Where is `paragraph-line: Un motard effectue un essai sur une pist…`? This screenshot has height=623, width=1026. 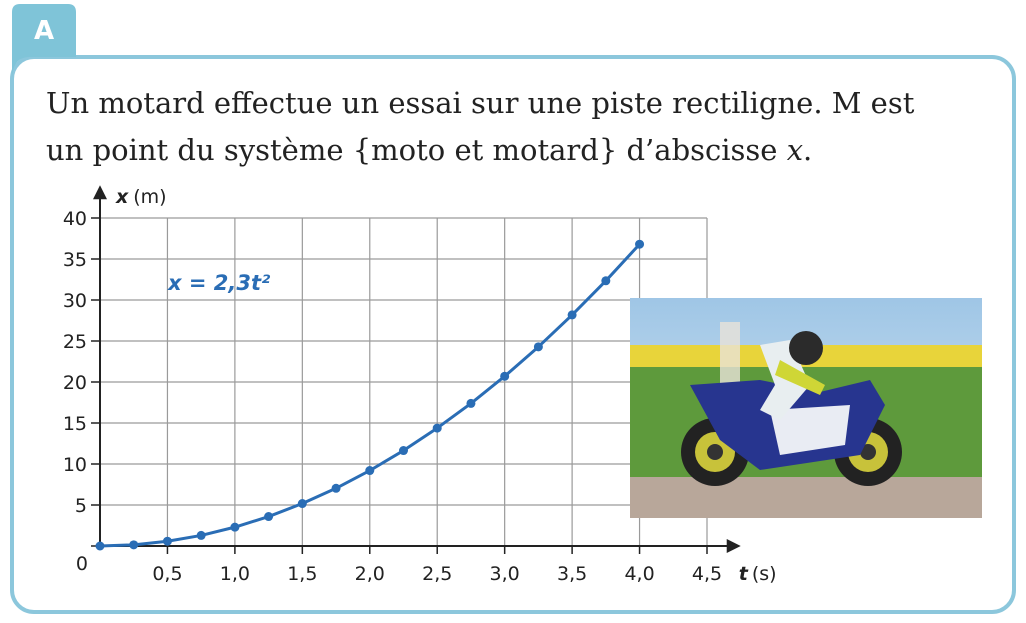 paragraph-line: Un motard effectue un essai sur une pist… is located at coordinates (480, 103).